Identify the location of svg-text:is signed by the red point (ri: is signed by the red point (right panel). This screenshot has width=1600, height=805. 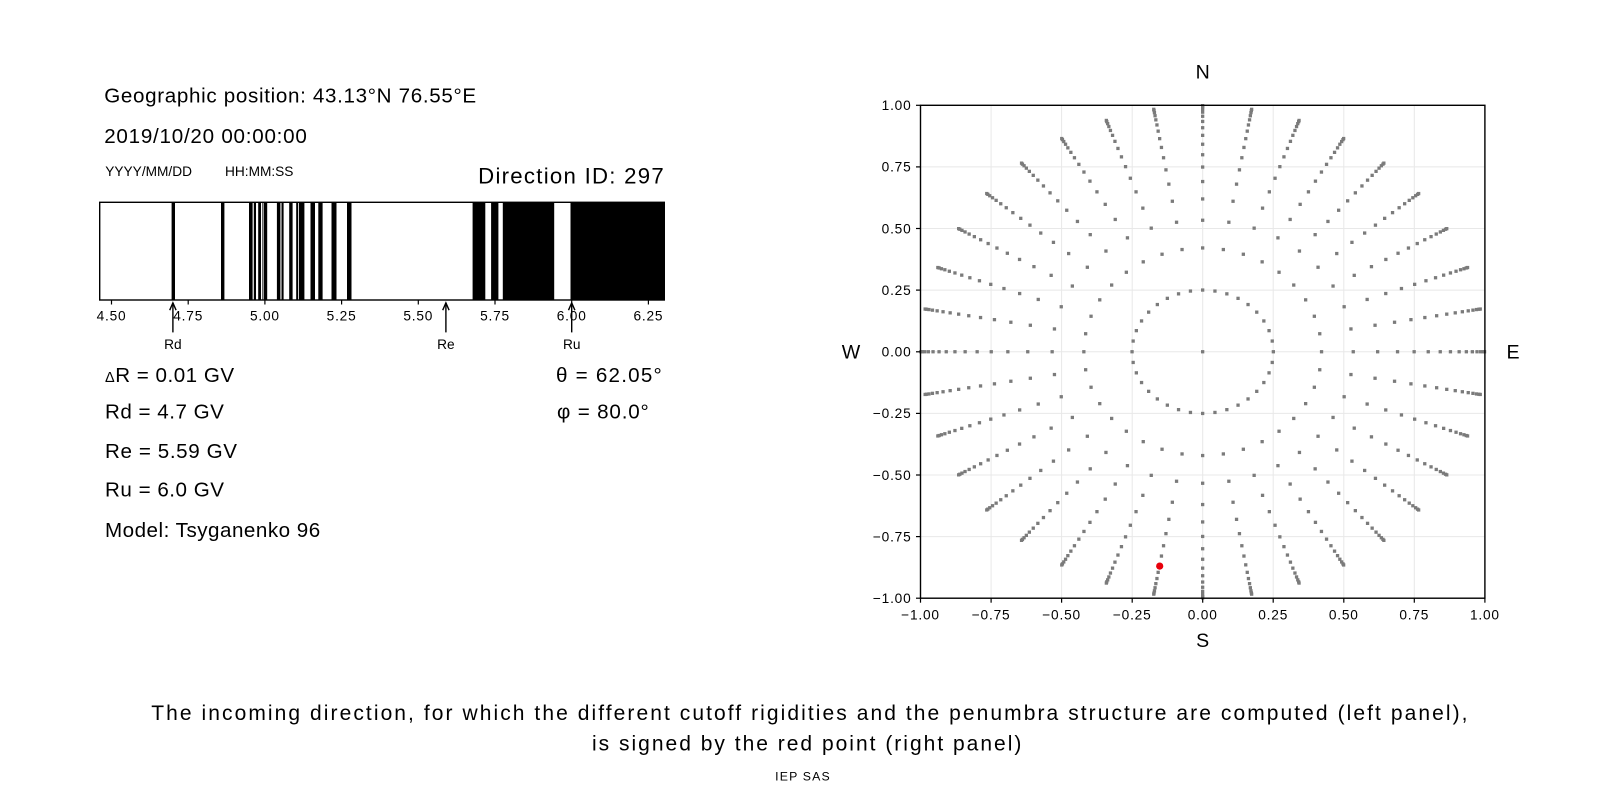
(807, 744).